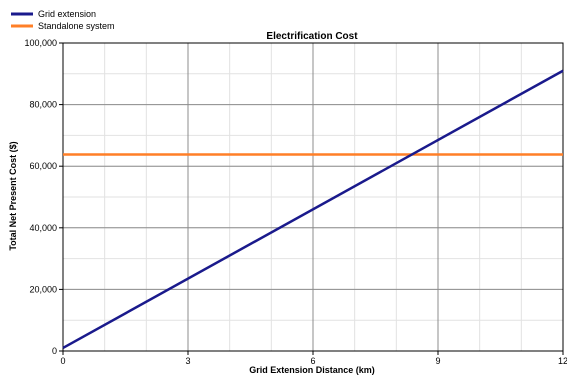  Describe the element at coordinates (76, 26) in the screenshot. I see `legend-label-standalone-system: Standalone system` at that location.